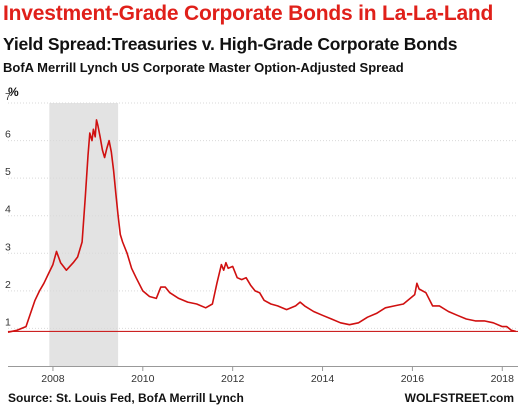 This screenshot has height=410, width=522. Describe the element at coordinates (13, 92) in the screenshot. I see `y-axis-unit-label: %` at that location.